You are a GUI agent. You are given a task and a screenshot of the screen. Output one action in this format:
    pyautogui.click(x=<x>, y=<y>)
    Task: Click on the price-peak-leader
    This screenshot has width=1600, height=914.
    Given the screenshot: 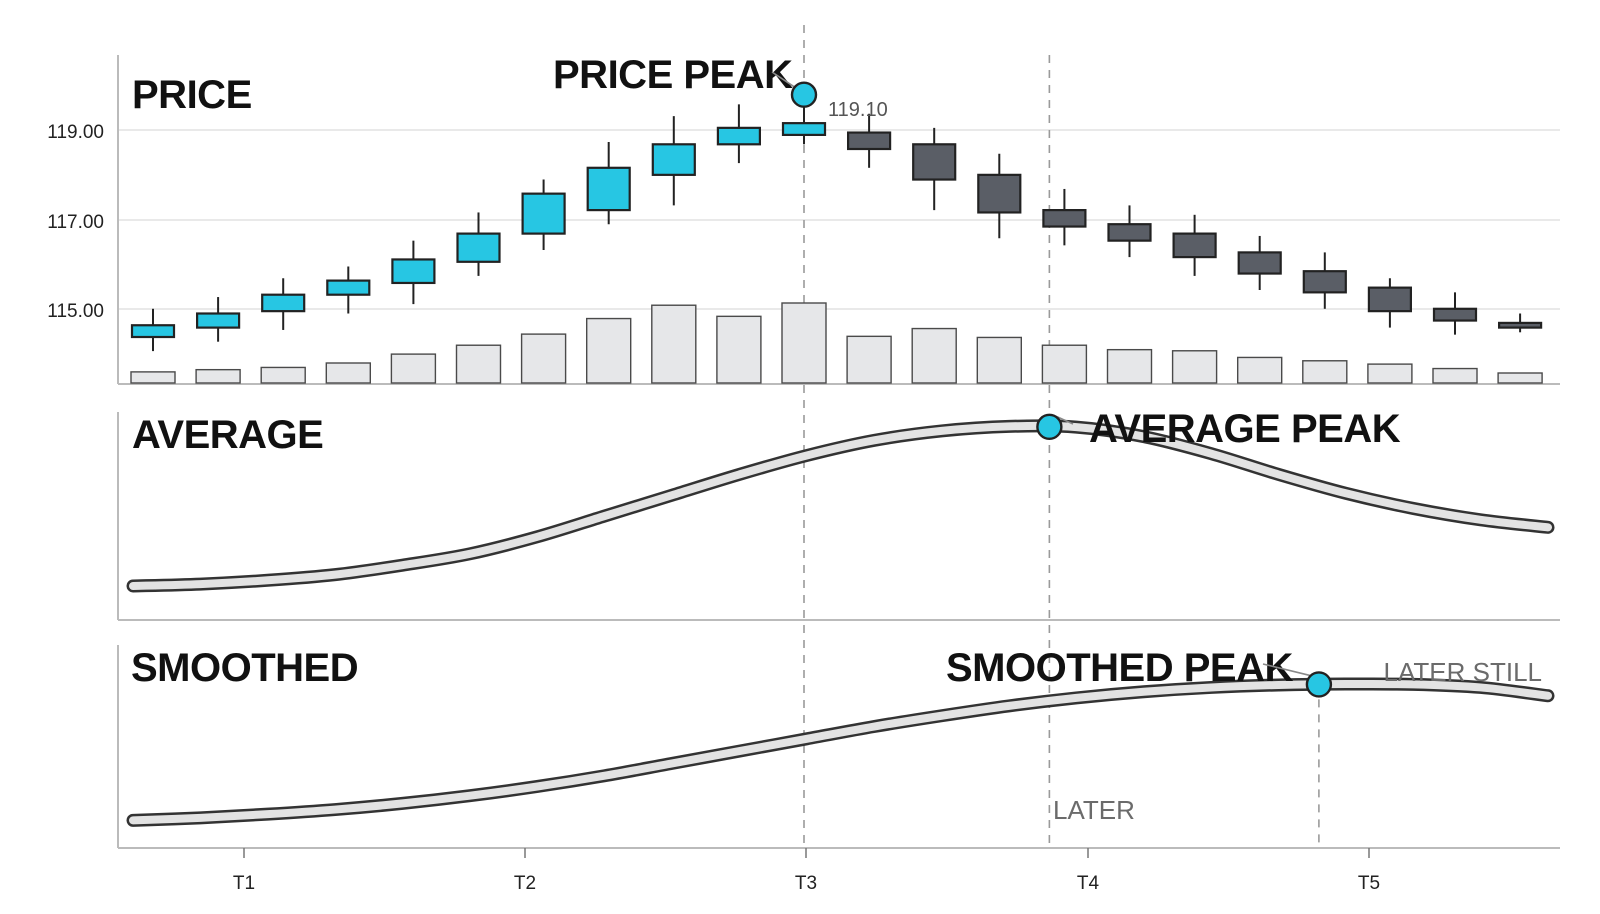 What is the action you would take?
    pyautogui.click(x=783, y=79)
    